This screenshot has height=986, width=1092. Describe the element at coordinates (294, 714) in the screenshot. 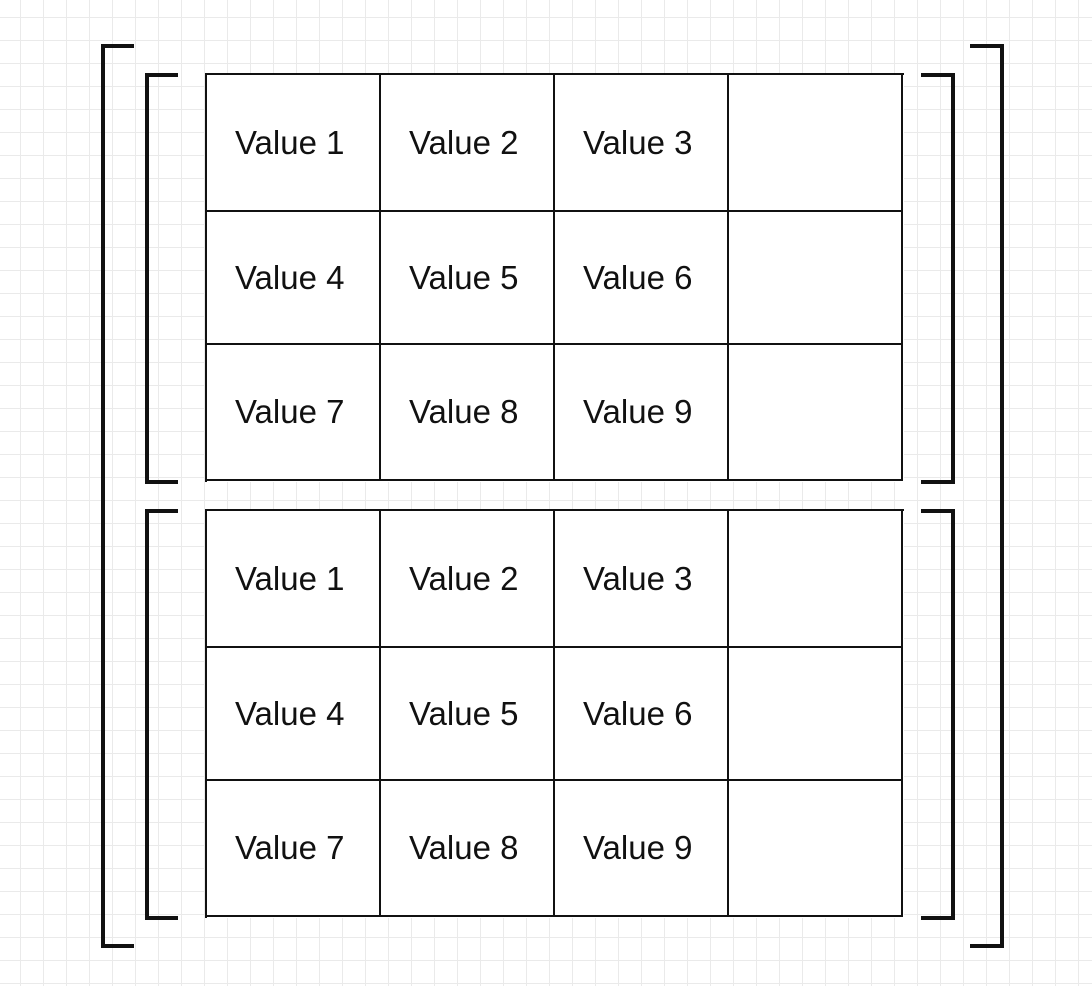

I see `matrix-2-cell: Value 4` at that location.